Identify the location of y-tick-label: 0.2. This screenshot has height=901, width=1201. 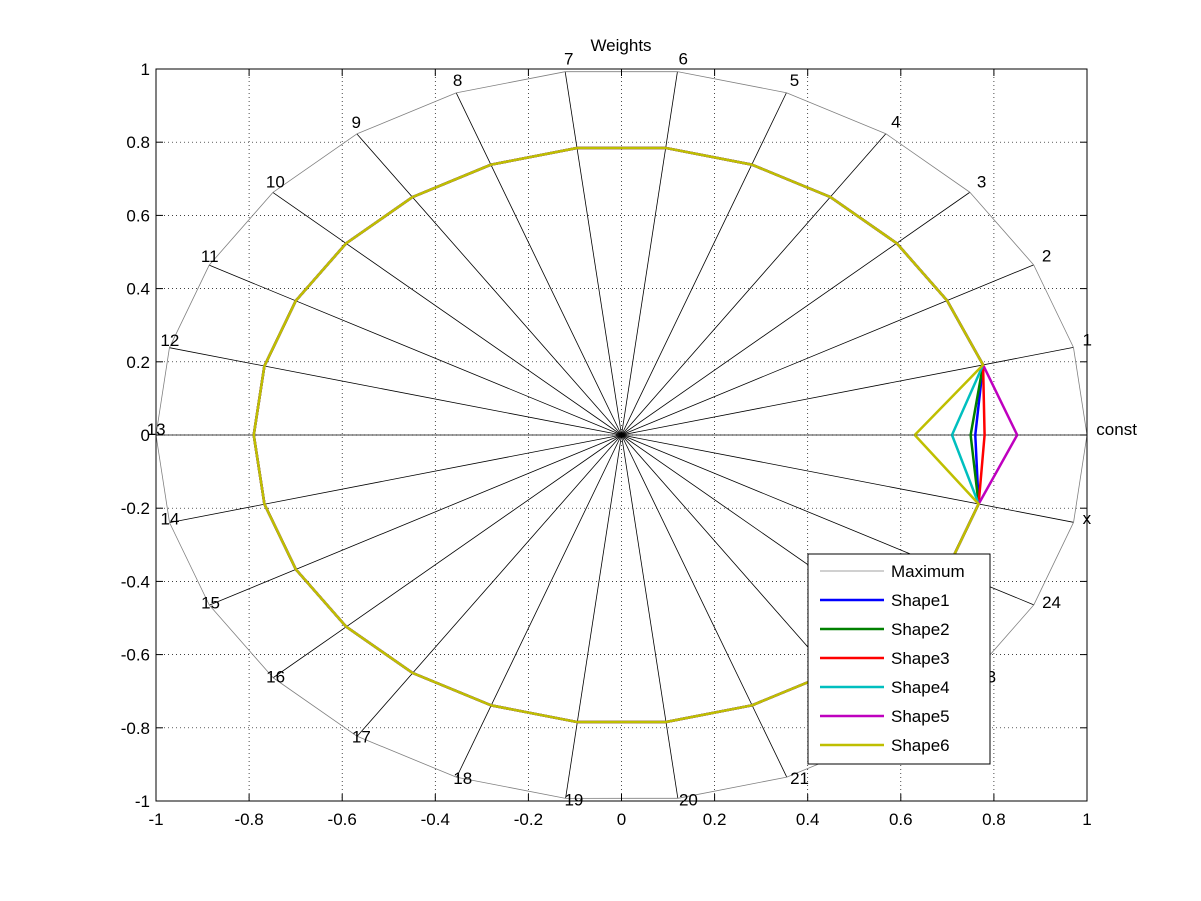
(138, 362).